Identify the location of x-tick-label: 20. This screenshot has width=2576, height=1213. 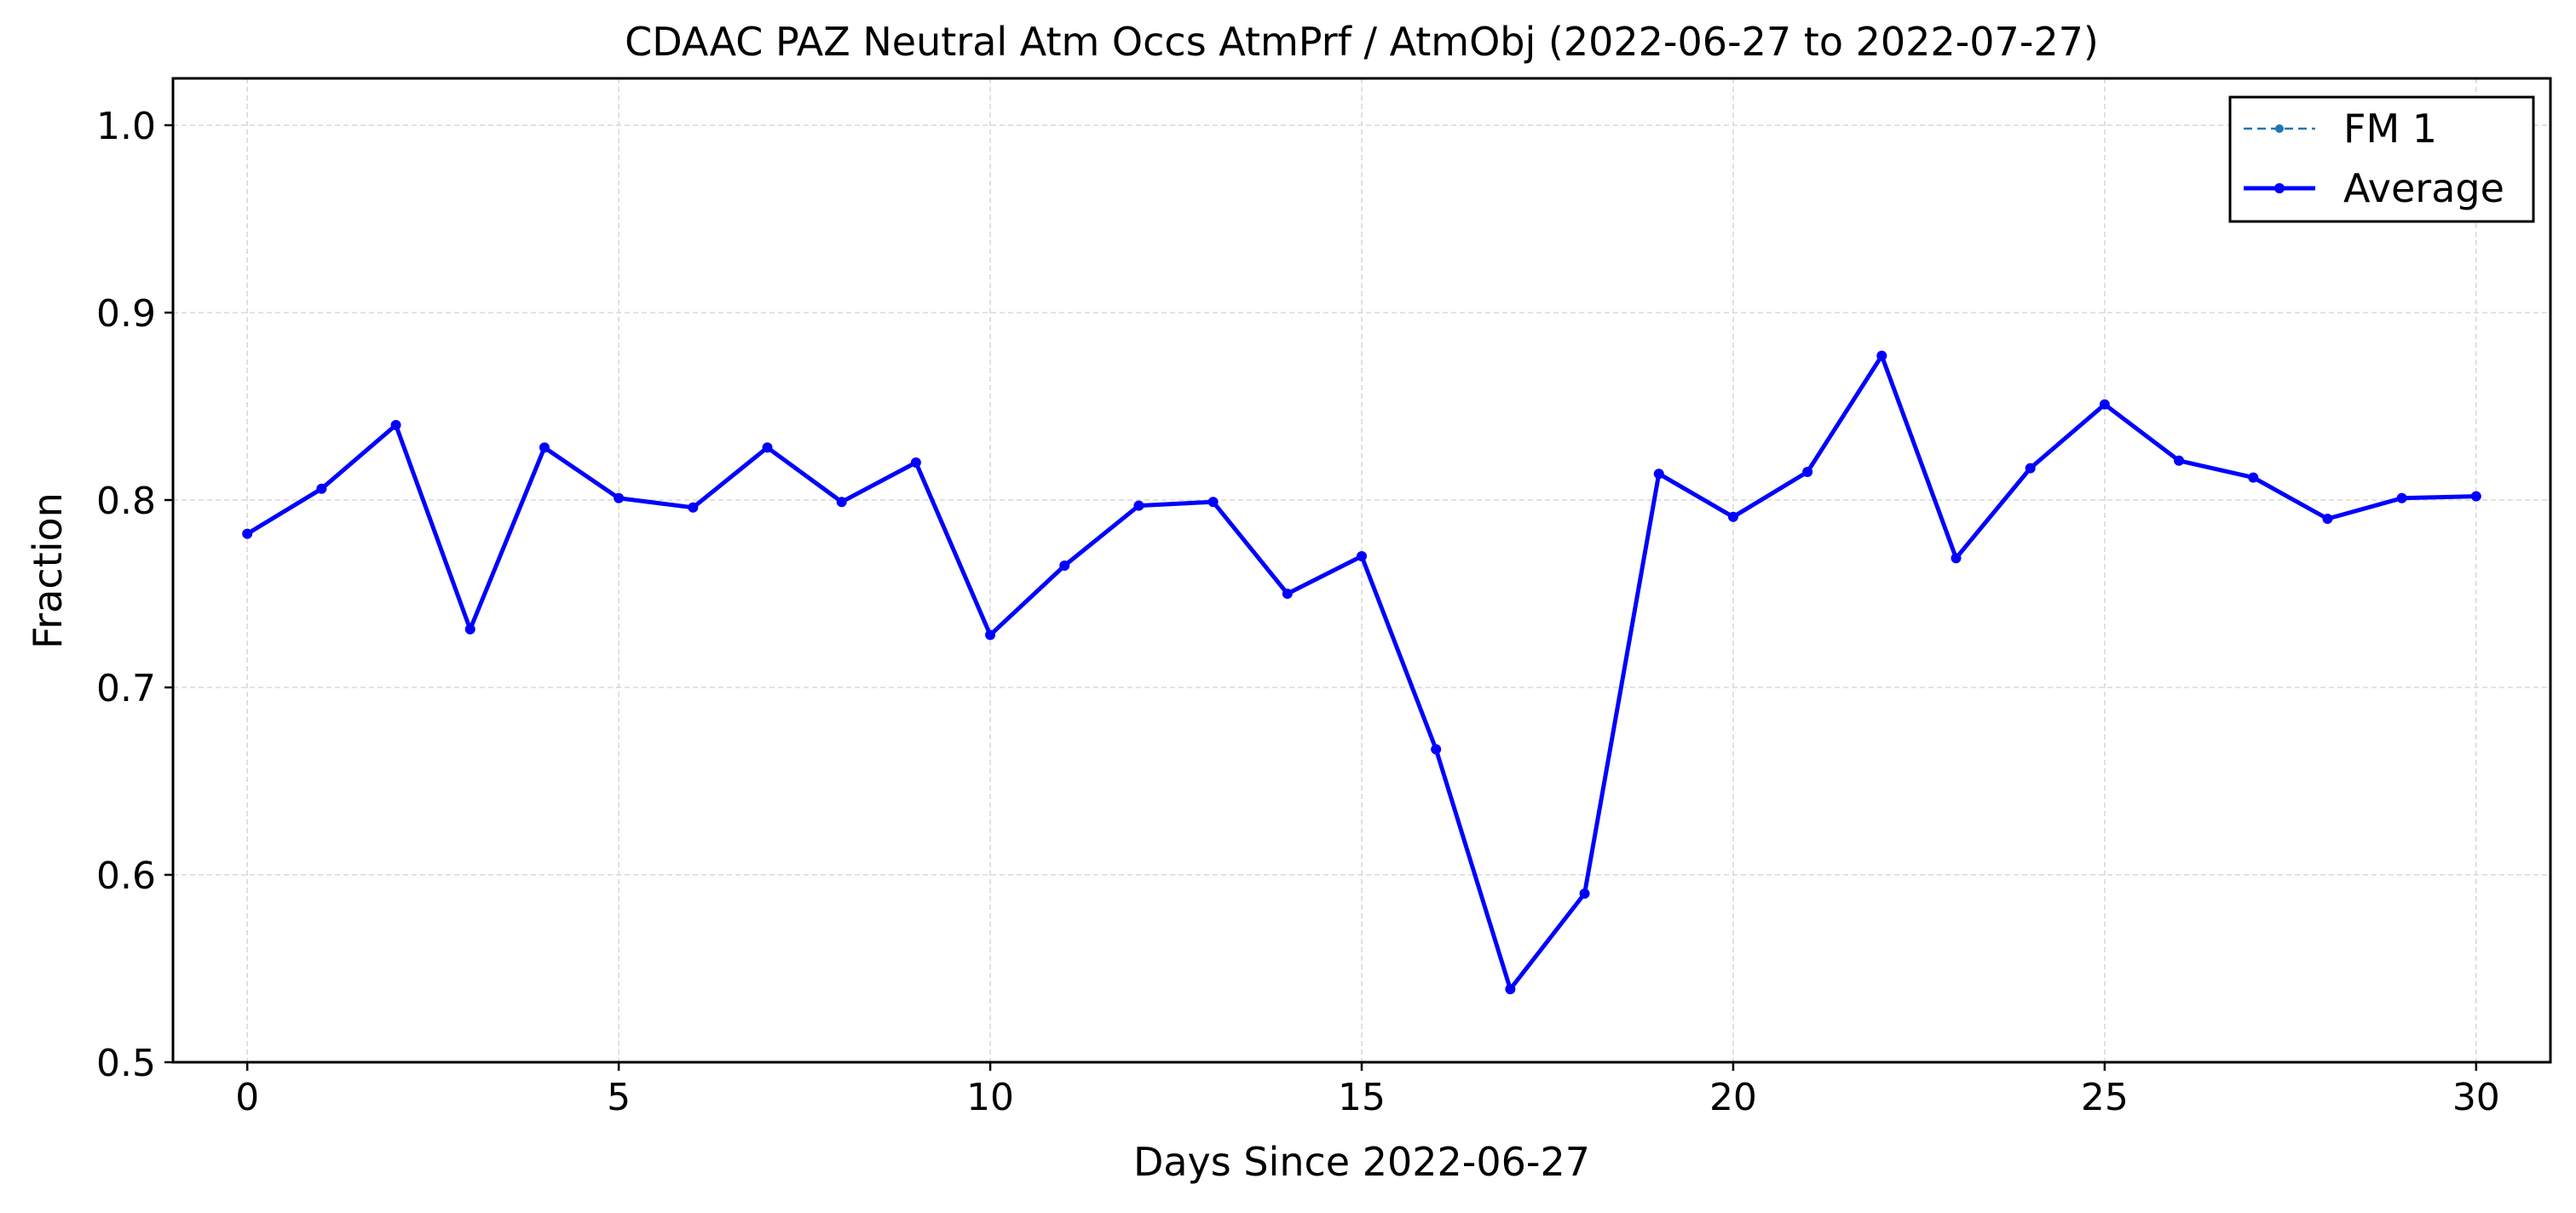
(1733, 1097).